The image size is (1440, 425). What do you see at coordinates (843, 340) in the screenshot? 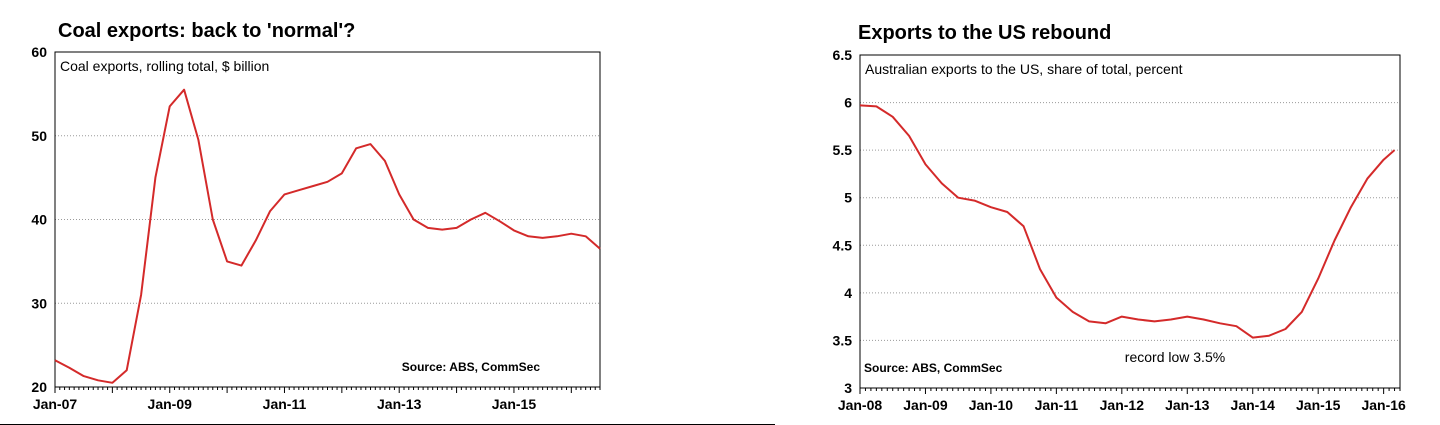
I see `y-tick-label: 3.5` at bounding box center [843, 340].